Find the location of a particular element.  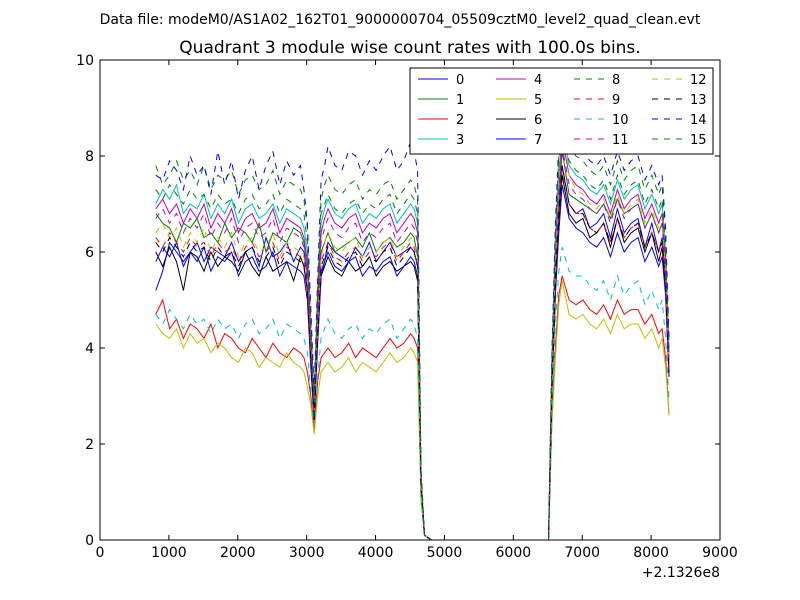

x-tick-label: 9000 is located at coordinates (720, 553).